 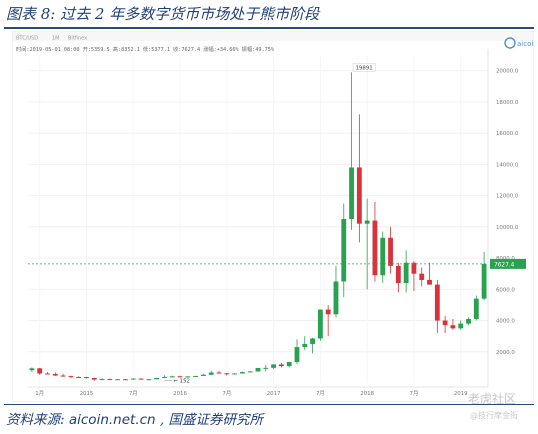 I want to click on x-tick-label: 2015, so click(x=87, y=394).